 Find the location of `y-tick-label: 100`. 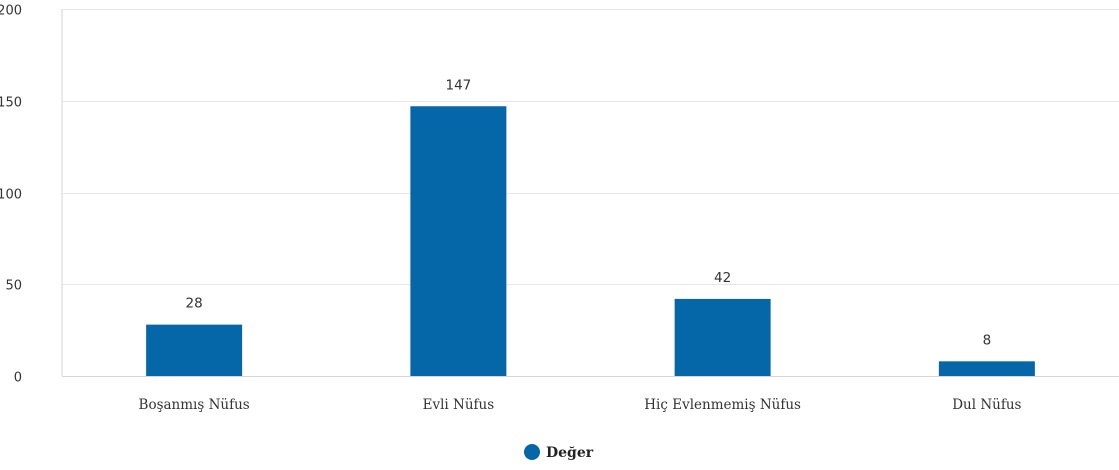

y-tick-label: 100 is located at coordinates (11, 195).